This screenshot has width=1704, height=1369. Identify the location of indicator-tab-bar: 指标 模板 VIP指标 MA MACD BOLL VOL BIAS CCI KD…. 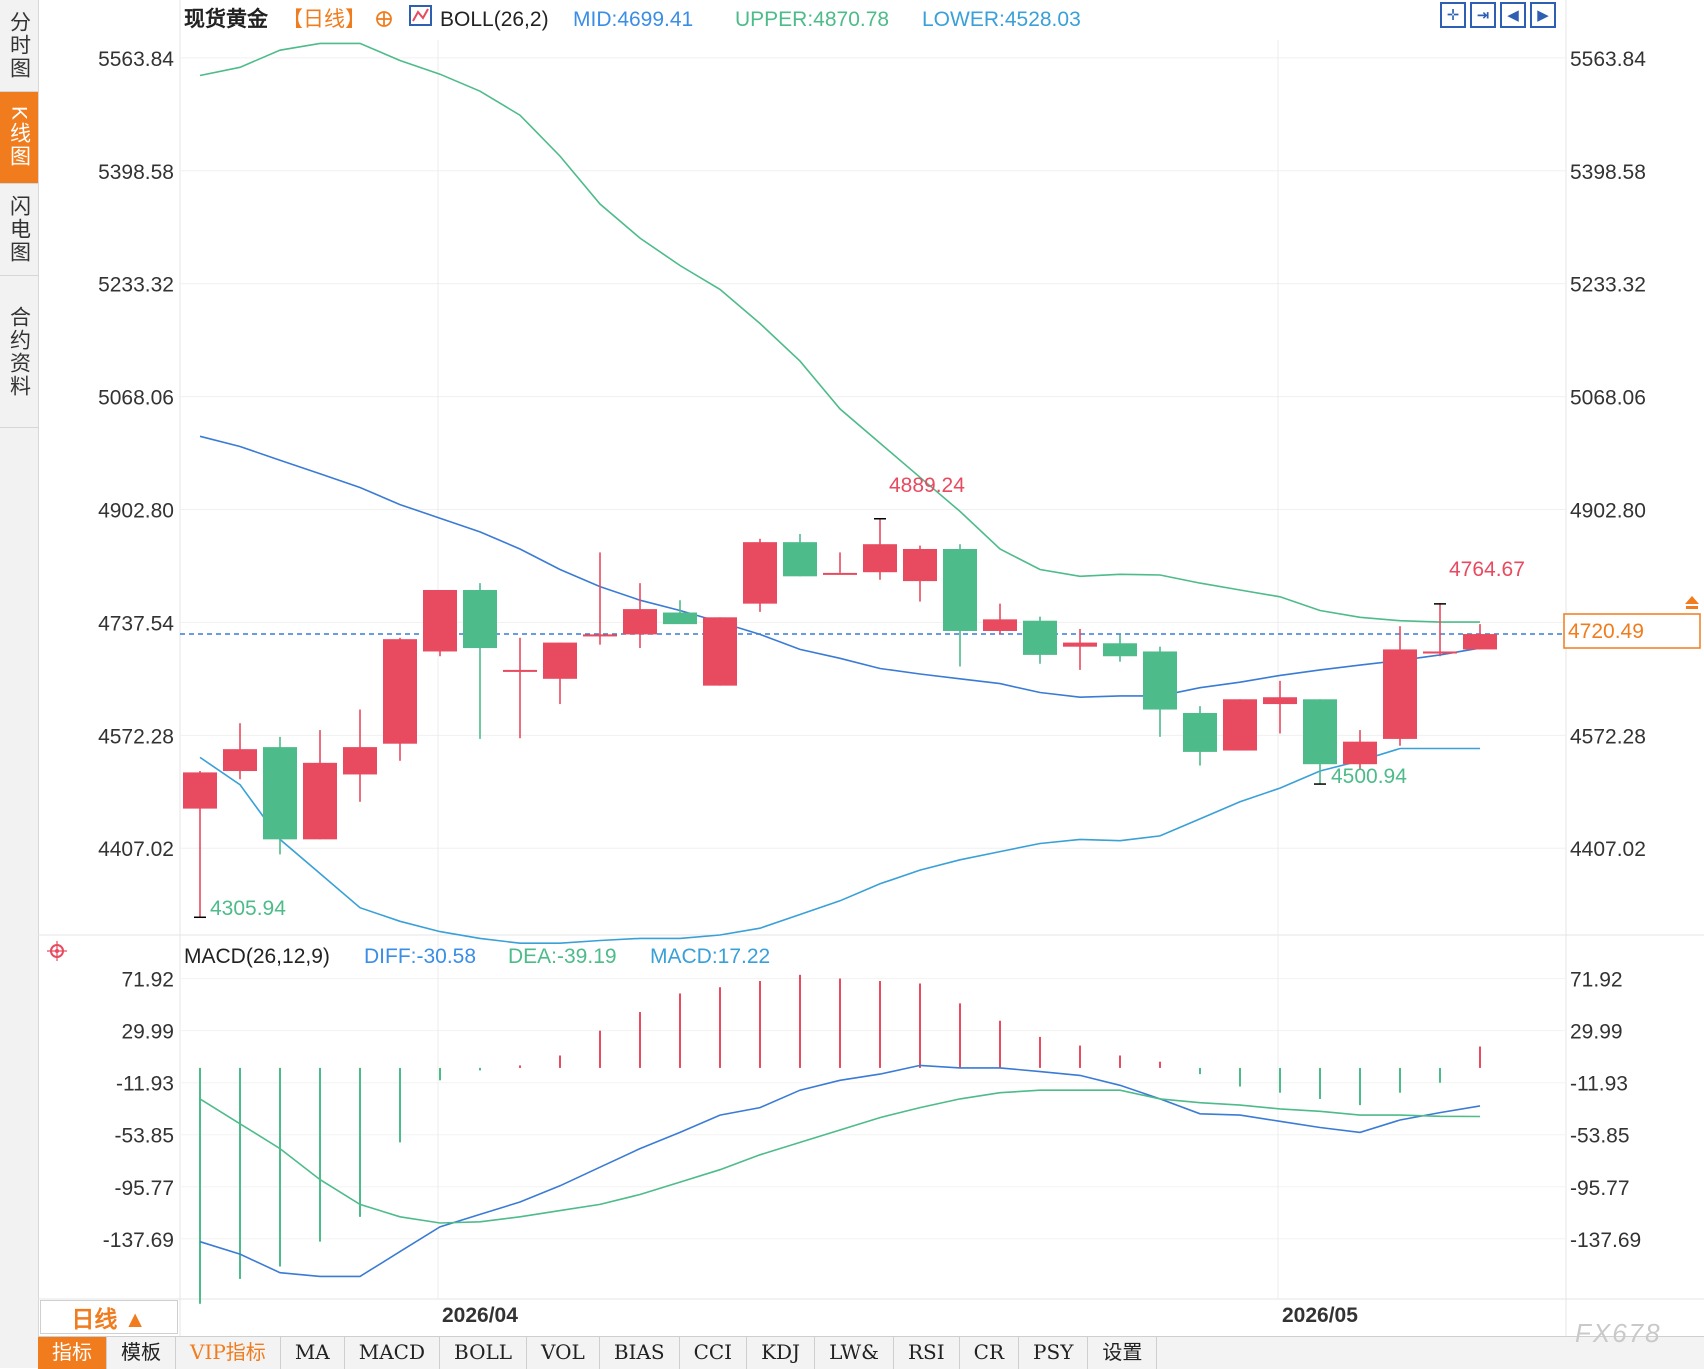
(871, 1352).